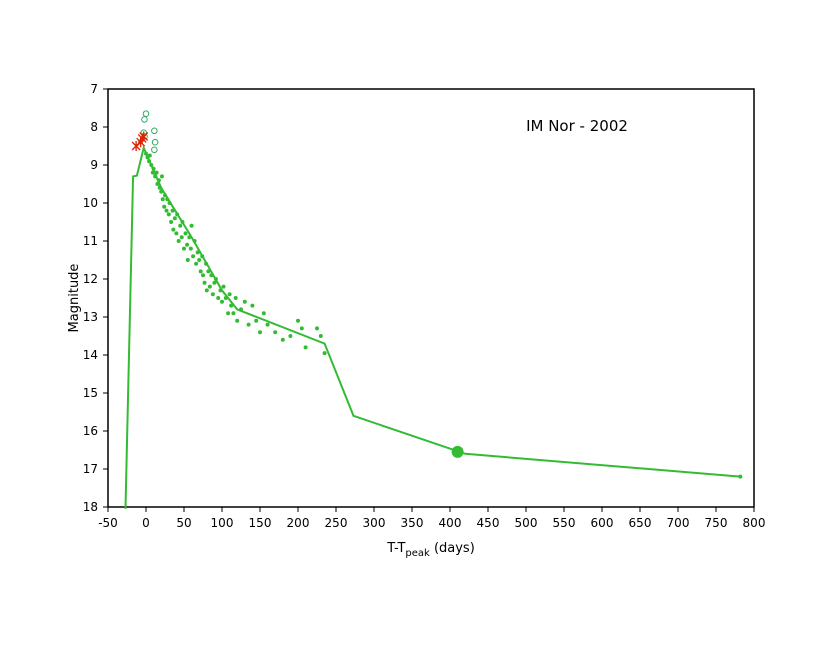 The image size is (830, 646). I want to click on y-tick-label: 12, so click(90, 279).